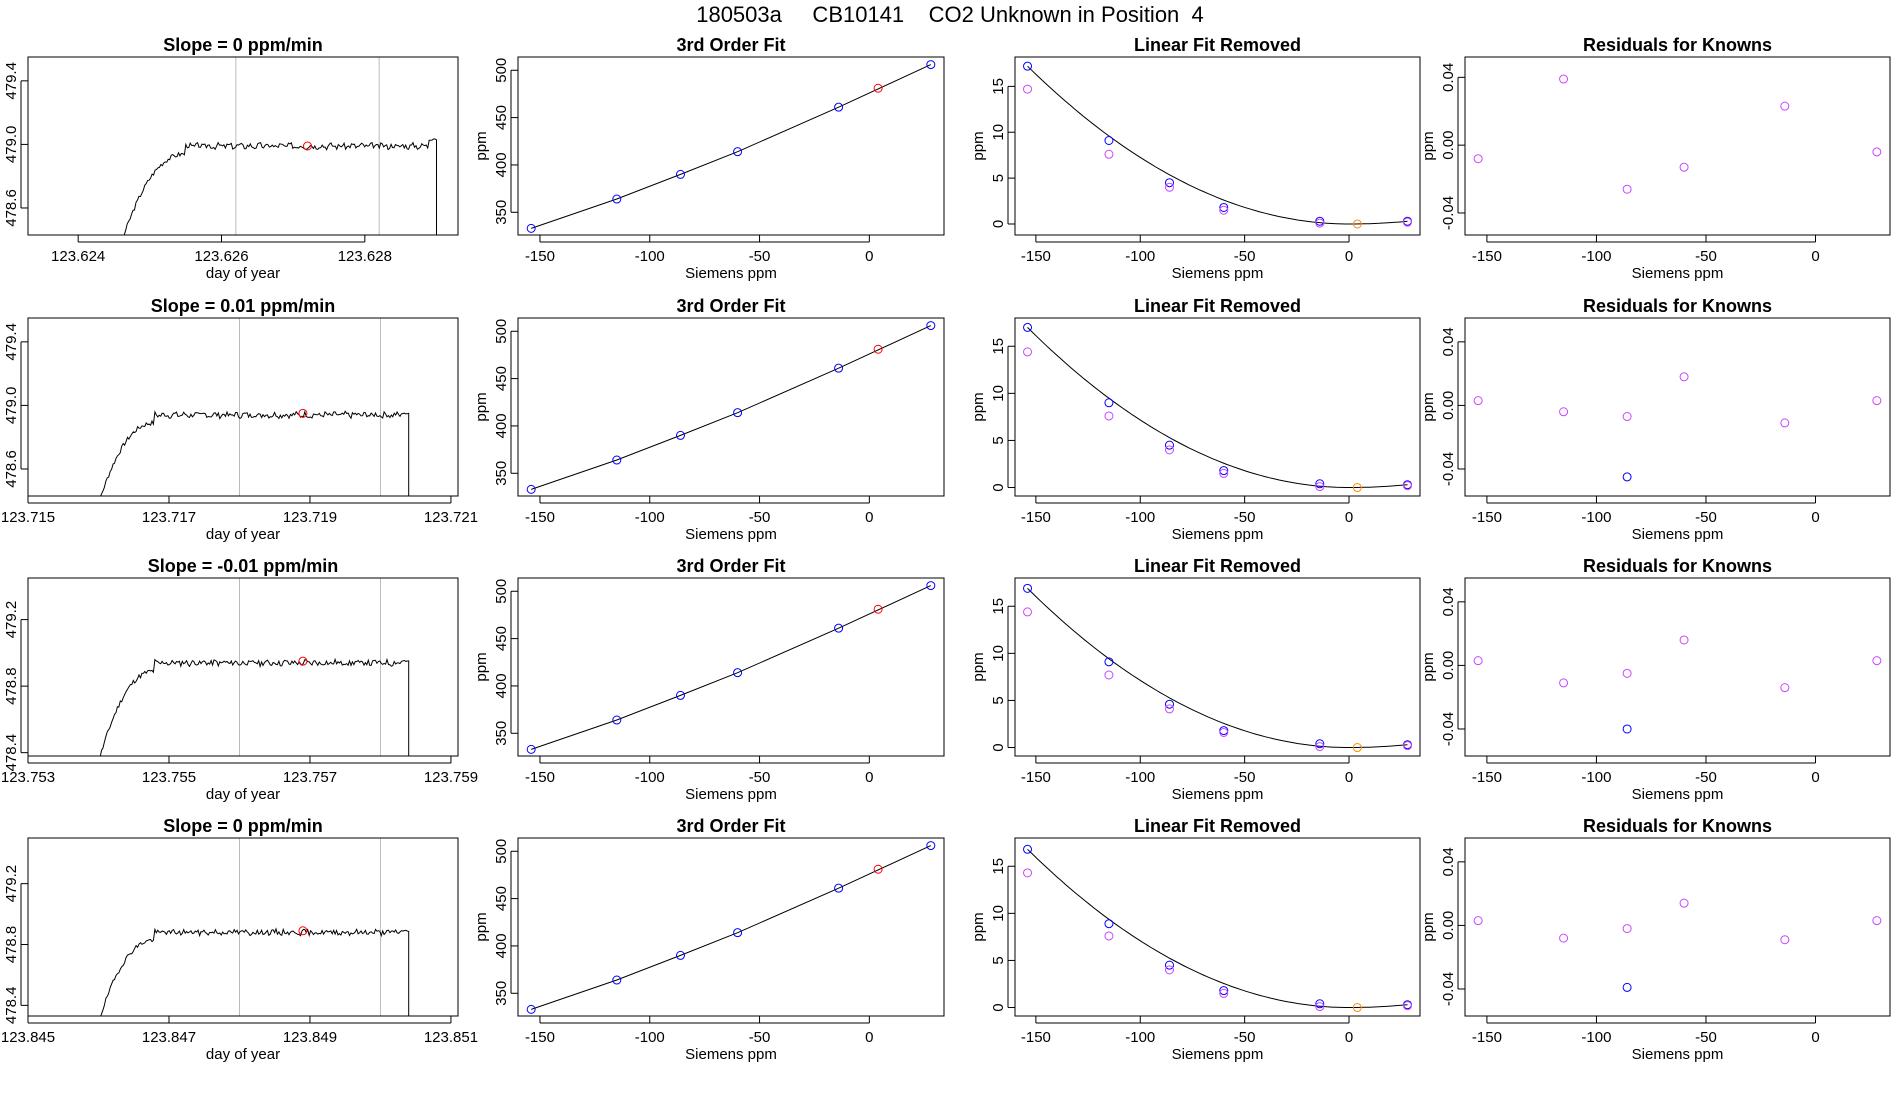 The height and width of the screenshot is (1100, 1900). What do you see at coordinates (11, 81) in the screenshot?
I see `y-tick-label: 479.4` at bounding box center [11, 81].